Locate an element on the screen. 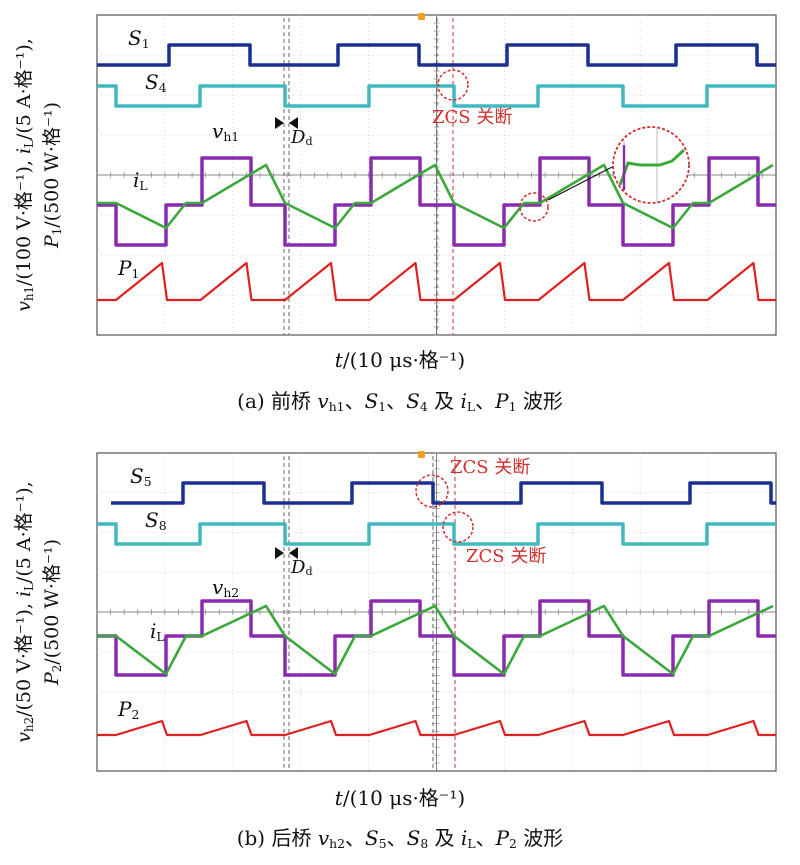  y-axis-label-left: vh2/(50 V·格⁻¹), iL/(5 A·格⁻¹), is located at coordinates (24, 611).